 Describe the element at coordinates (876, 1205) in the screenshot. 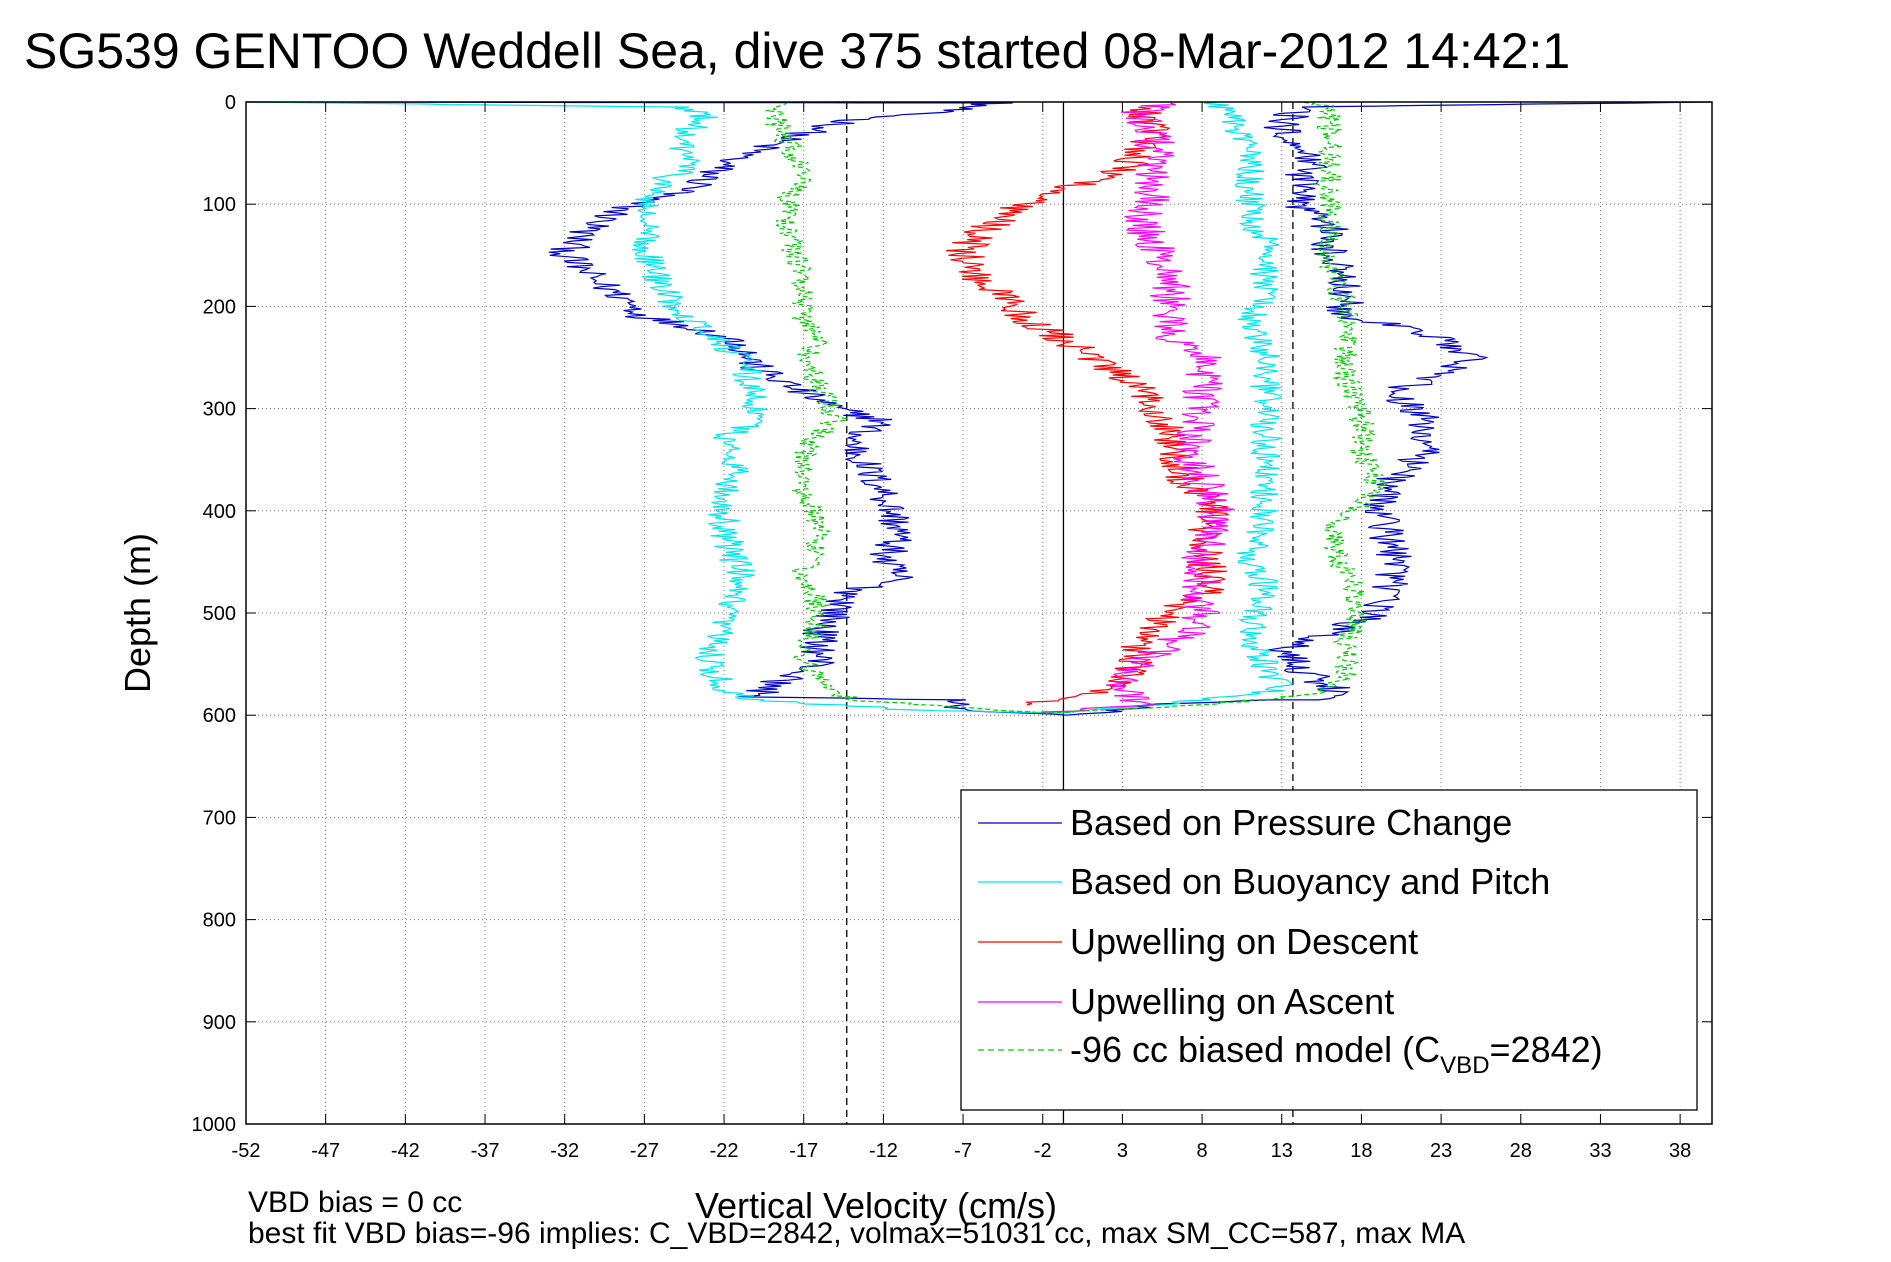

I see `x-axis-label: Vertical Velocity (cm/s)` at that location.